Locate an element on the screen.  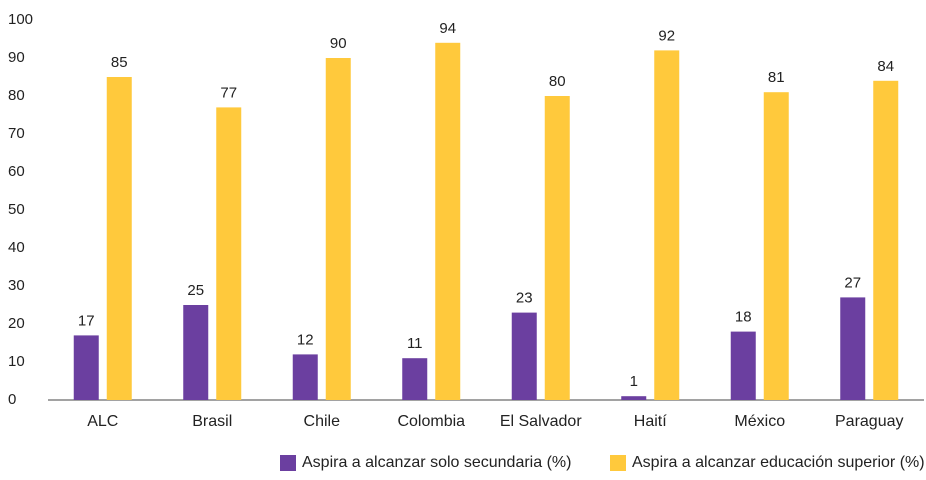
data-label: 84 is located at coordinates (885, 66).